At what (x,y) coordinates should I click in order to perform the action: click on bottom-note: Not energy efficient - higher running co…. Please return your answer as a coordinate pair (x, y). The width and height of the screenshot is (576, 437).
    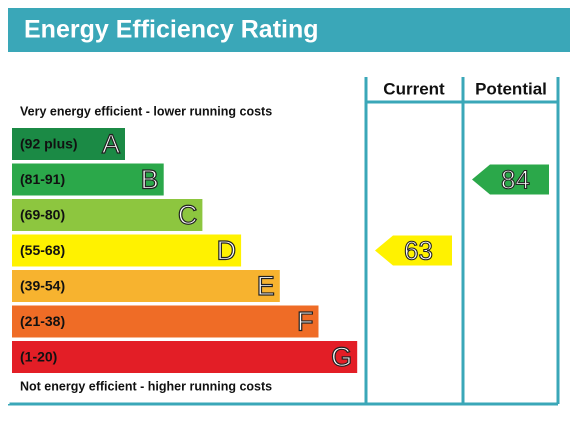
    Looking at the image, I should click on (146, 386).